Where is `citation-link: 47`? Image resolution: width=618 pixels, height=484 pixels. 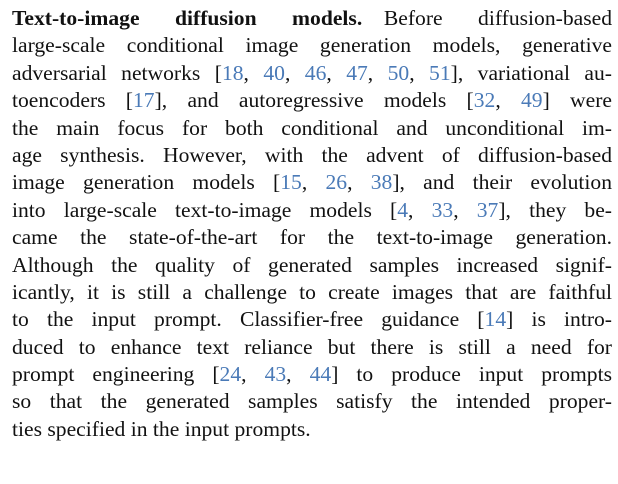
citation-link: 47 is located at coordinates (357, 72).